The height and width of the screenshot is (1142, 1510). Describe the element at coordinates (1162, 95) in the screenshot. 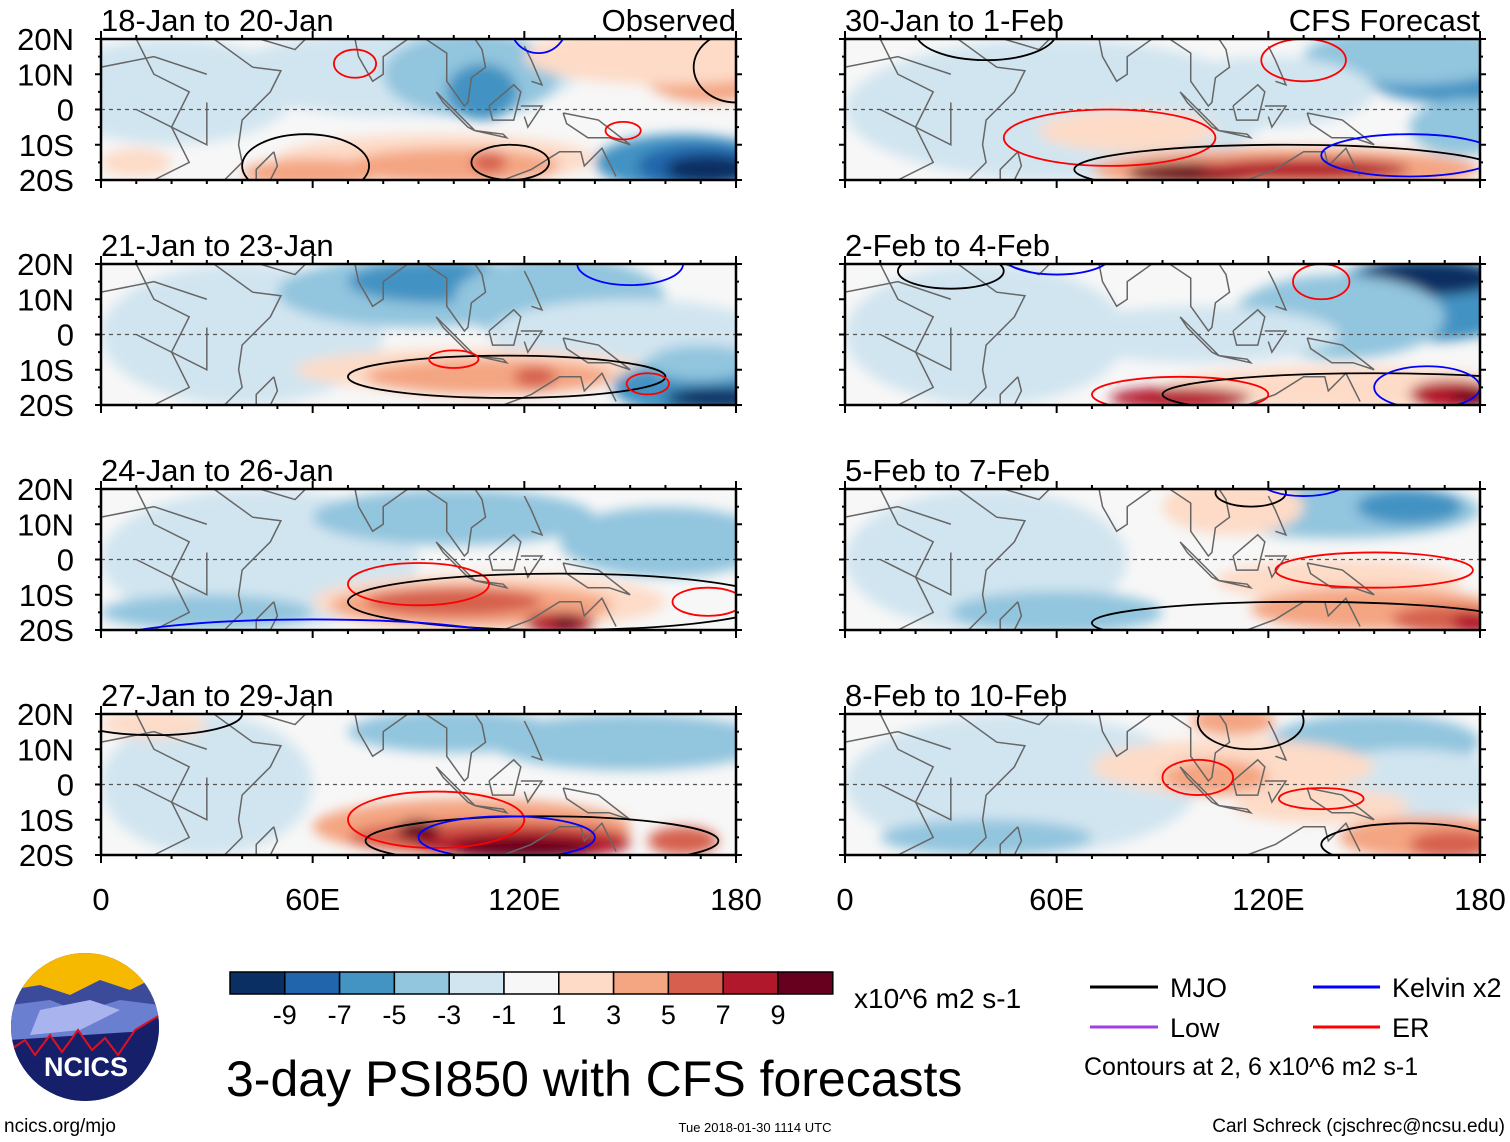

I see `map-panel: 30-Jan to 1-Feb CFS Forecast` at that location.